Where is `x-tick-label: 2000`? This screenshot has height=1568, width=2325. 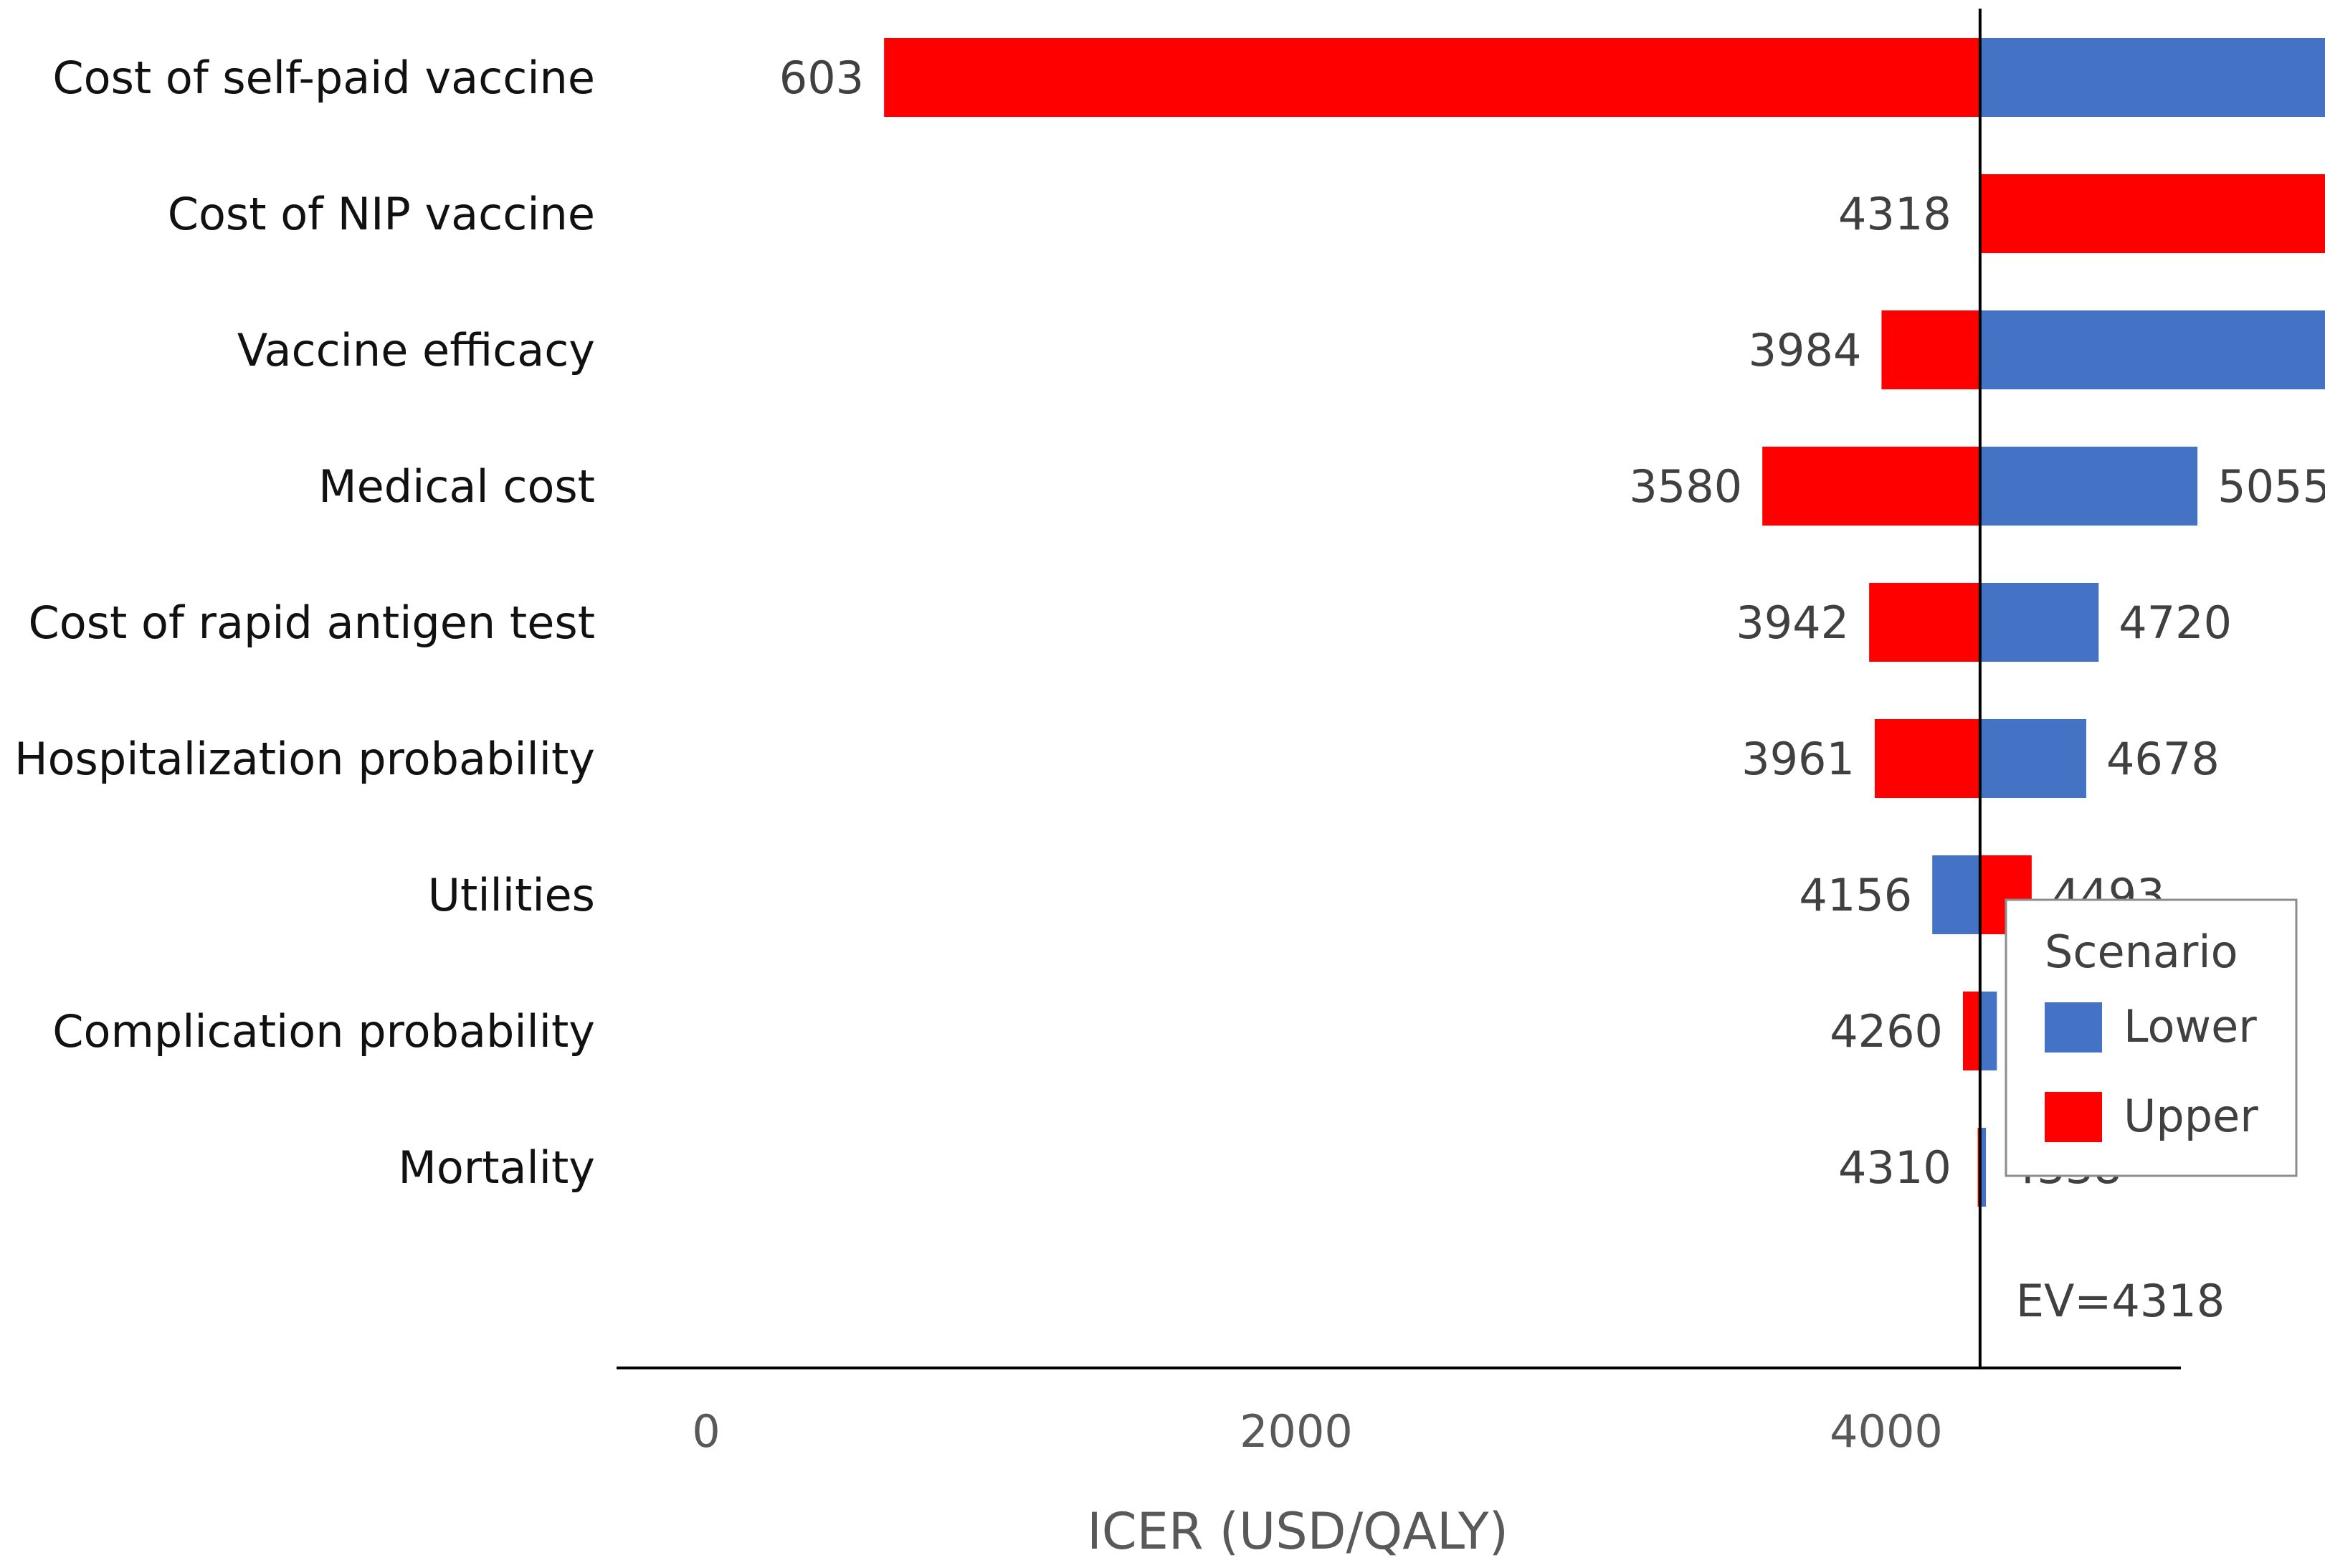 x-tick-label: 2000 is located at coordinates (1296, 1431).